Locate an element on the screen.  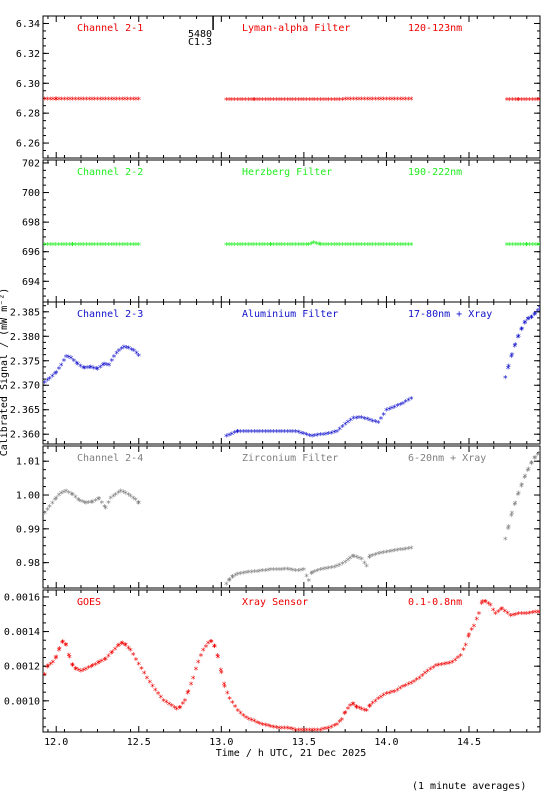
y-tick-label: 2.380 is located at coordinates (25, 337).